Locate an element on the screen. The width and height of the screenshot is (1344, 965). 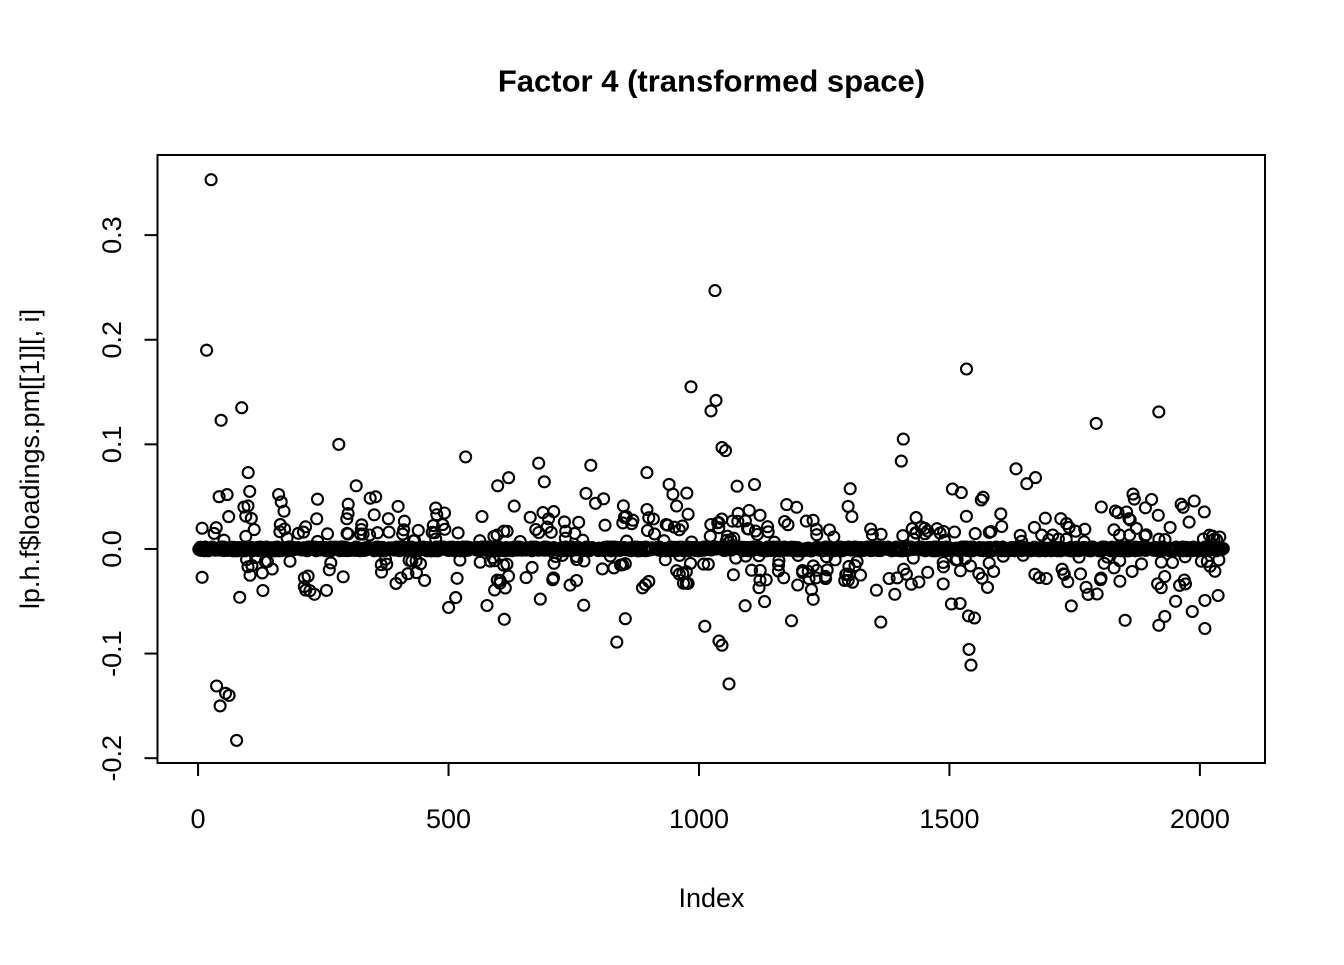
y-tick-label: 0.3 is located at coordinates (112, 235).